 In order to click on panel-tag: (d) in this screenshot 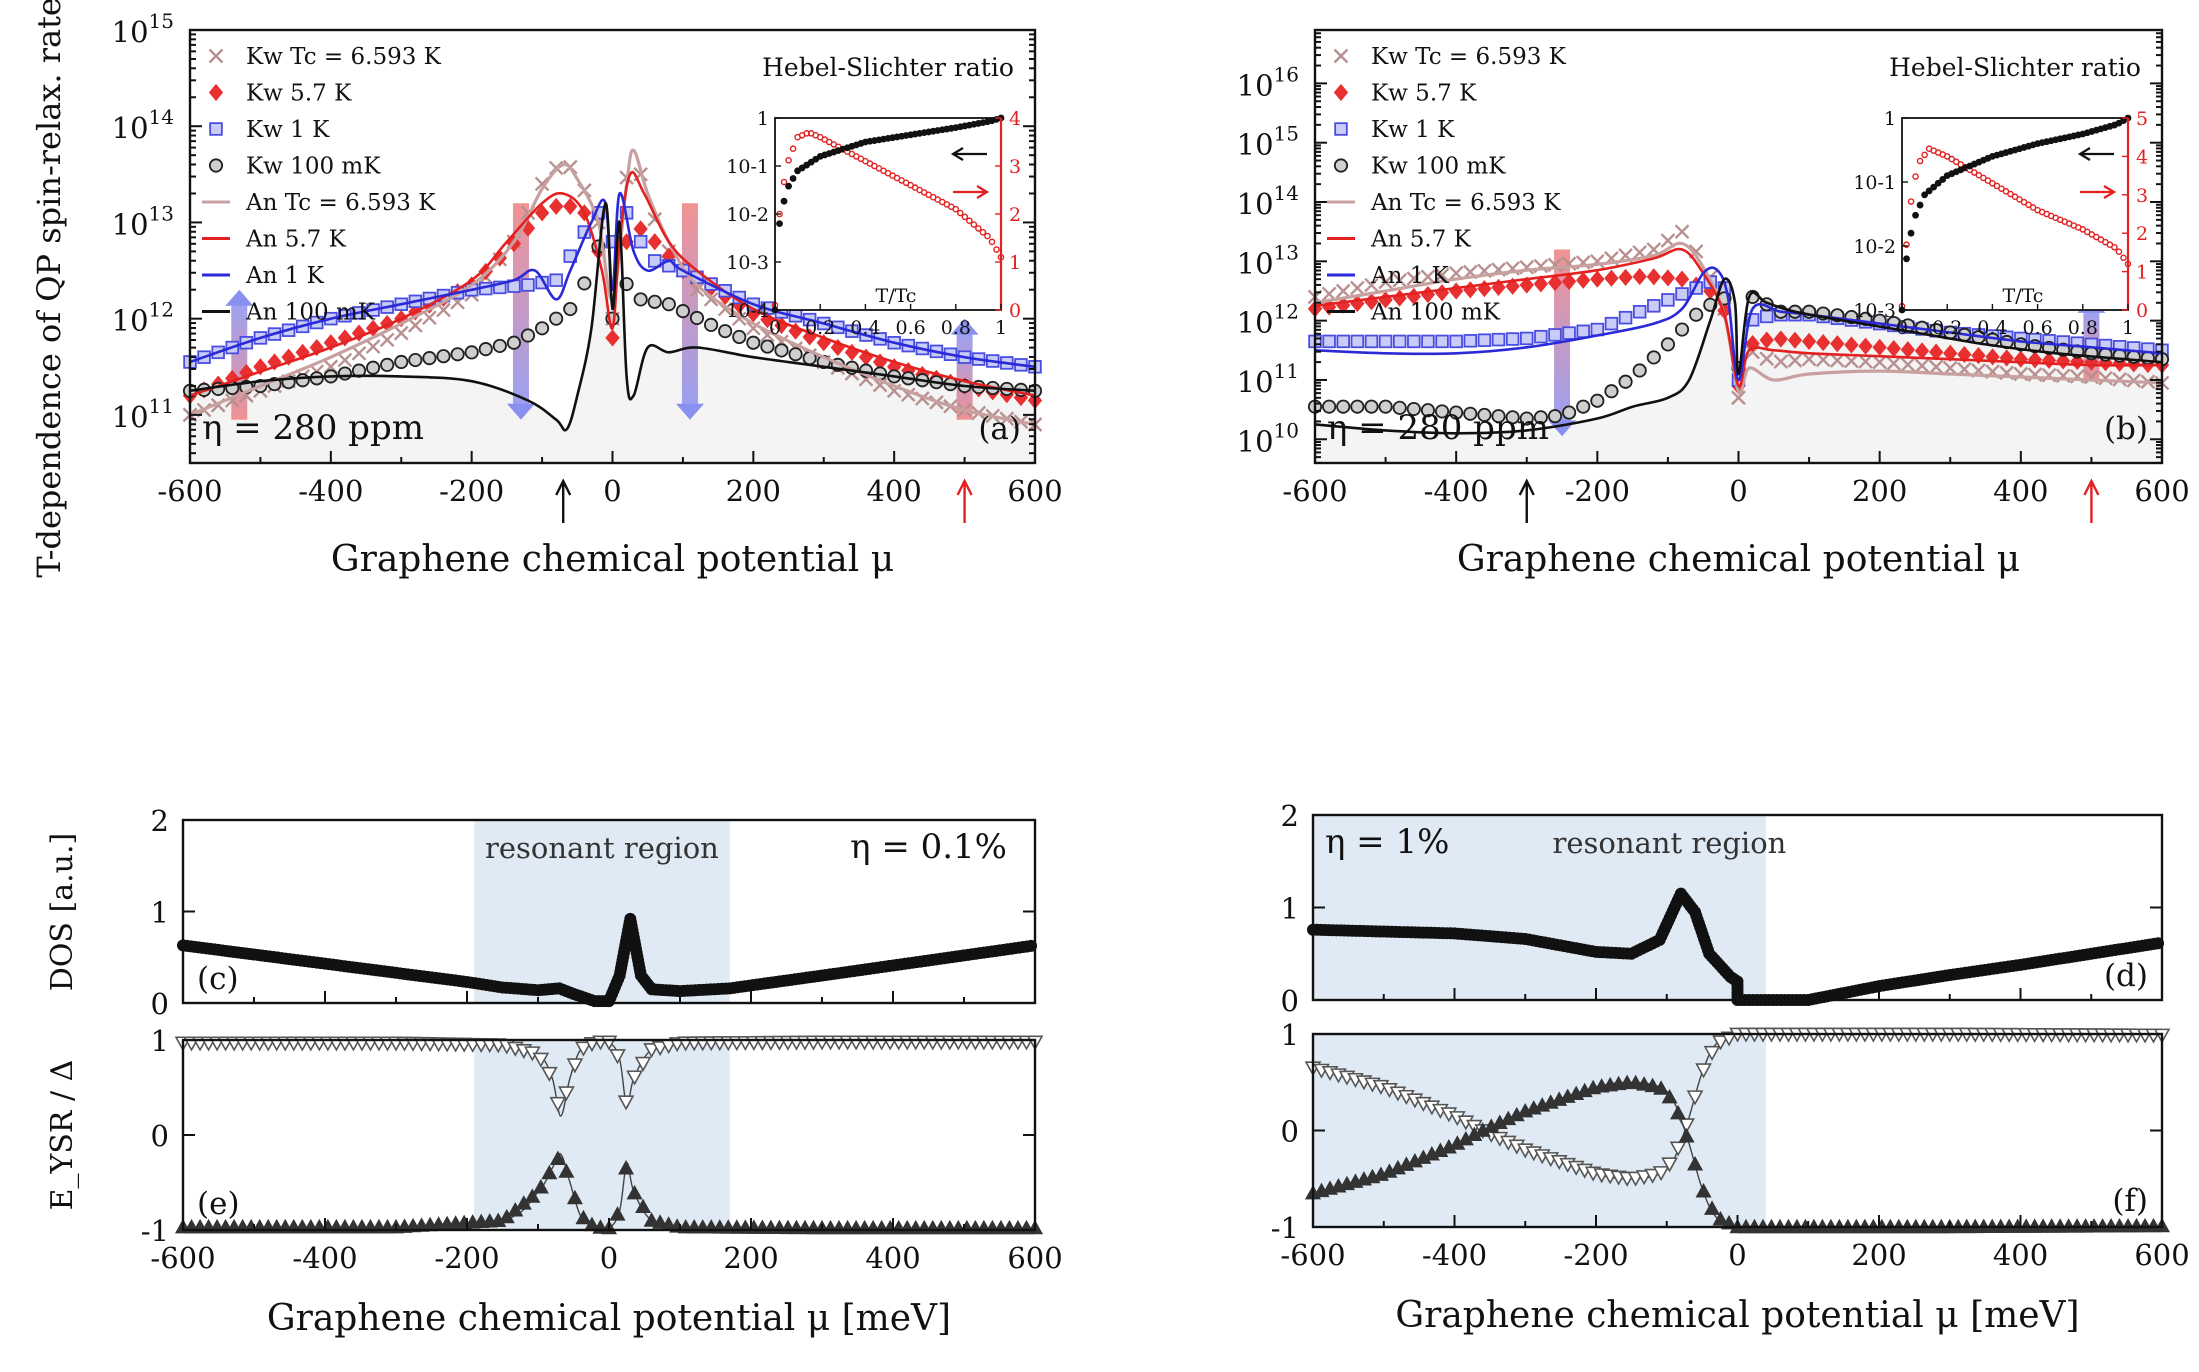, I will do `click(2126, 976)`.